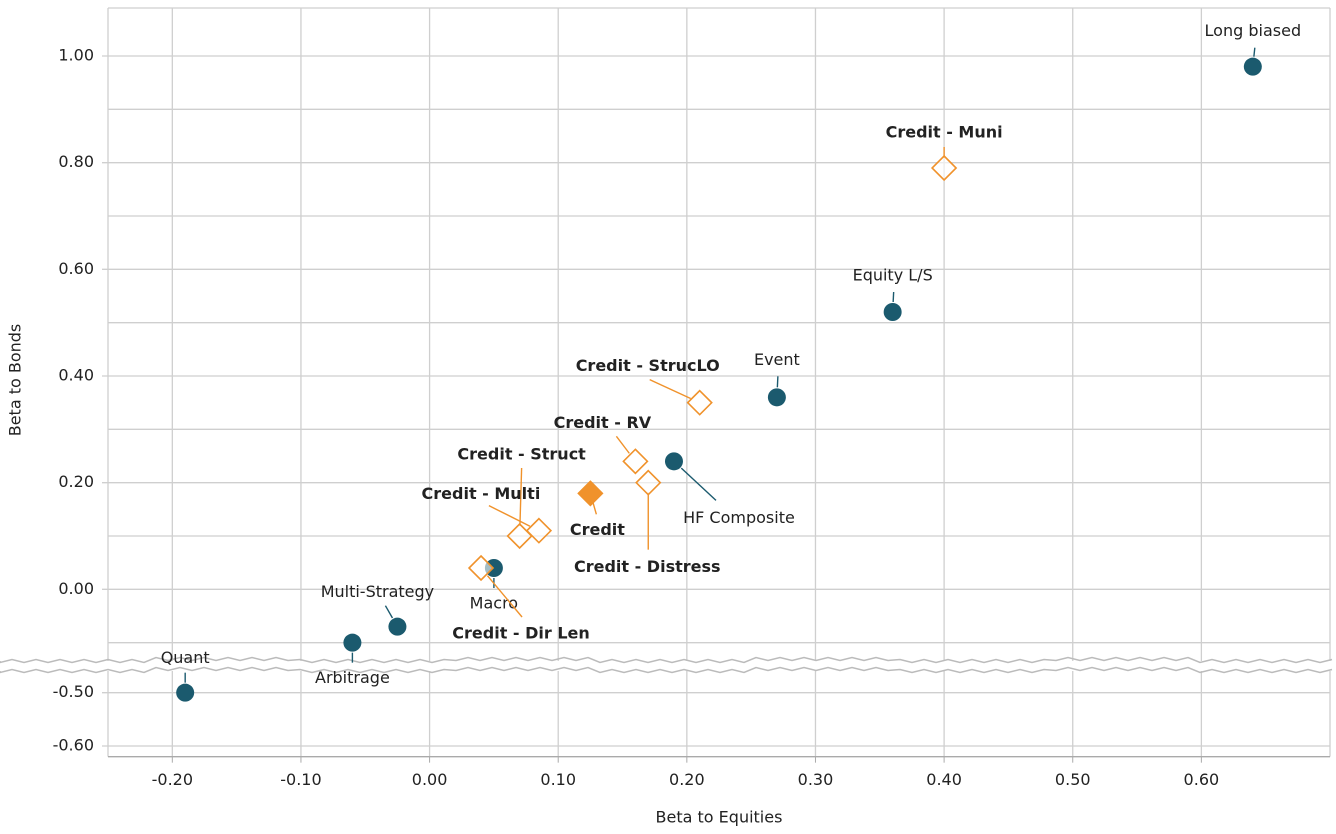  I want to click on x-tick-label: 0.60, so click(1202, 779).